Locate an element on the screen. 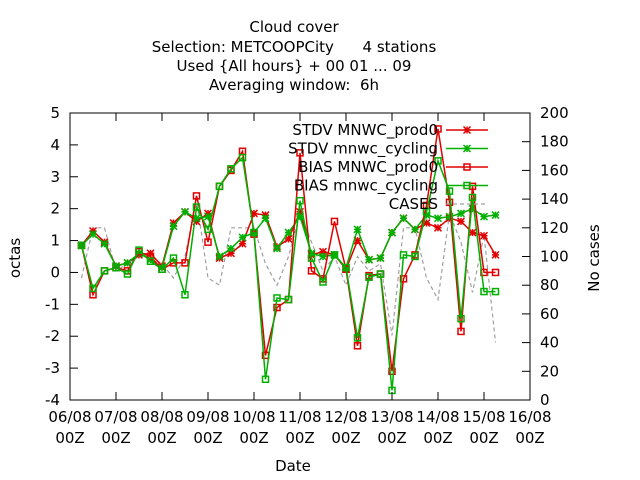 This screenshot has height=480, width=640. x-tick-label-date: 11/08 is located at coordinates (299, 417).